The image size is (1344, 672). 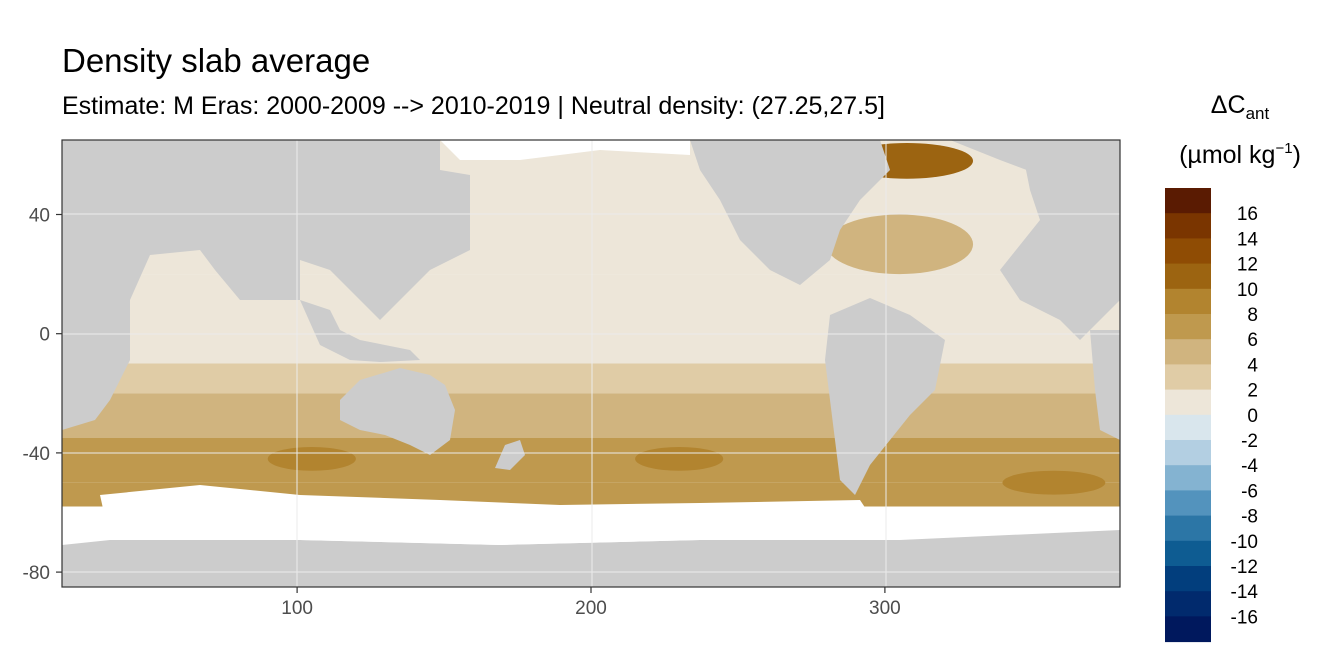 I want to click on legend-label: 8, so click(x=1252, y=315).